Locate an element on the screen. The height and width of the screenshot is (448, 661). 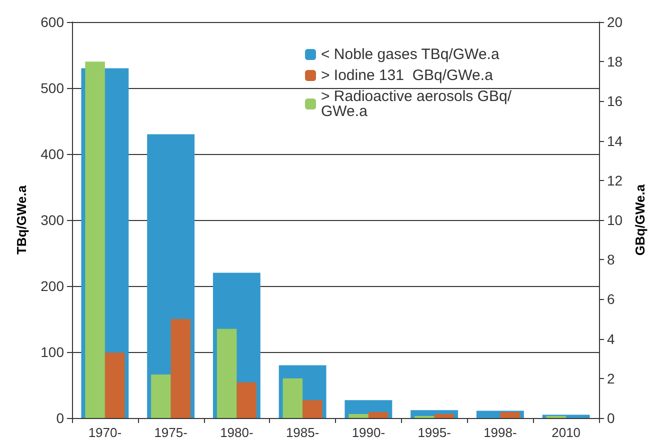
y-tick-label: 200 is located at coordinates (52, 286).